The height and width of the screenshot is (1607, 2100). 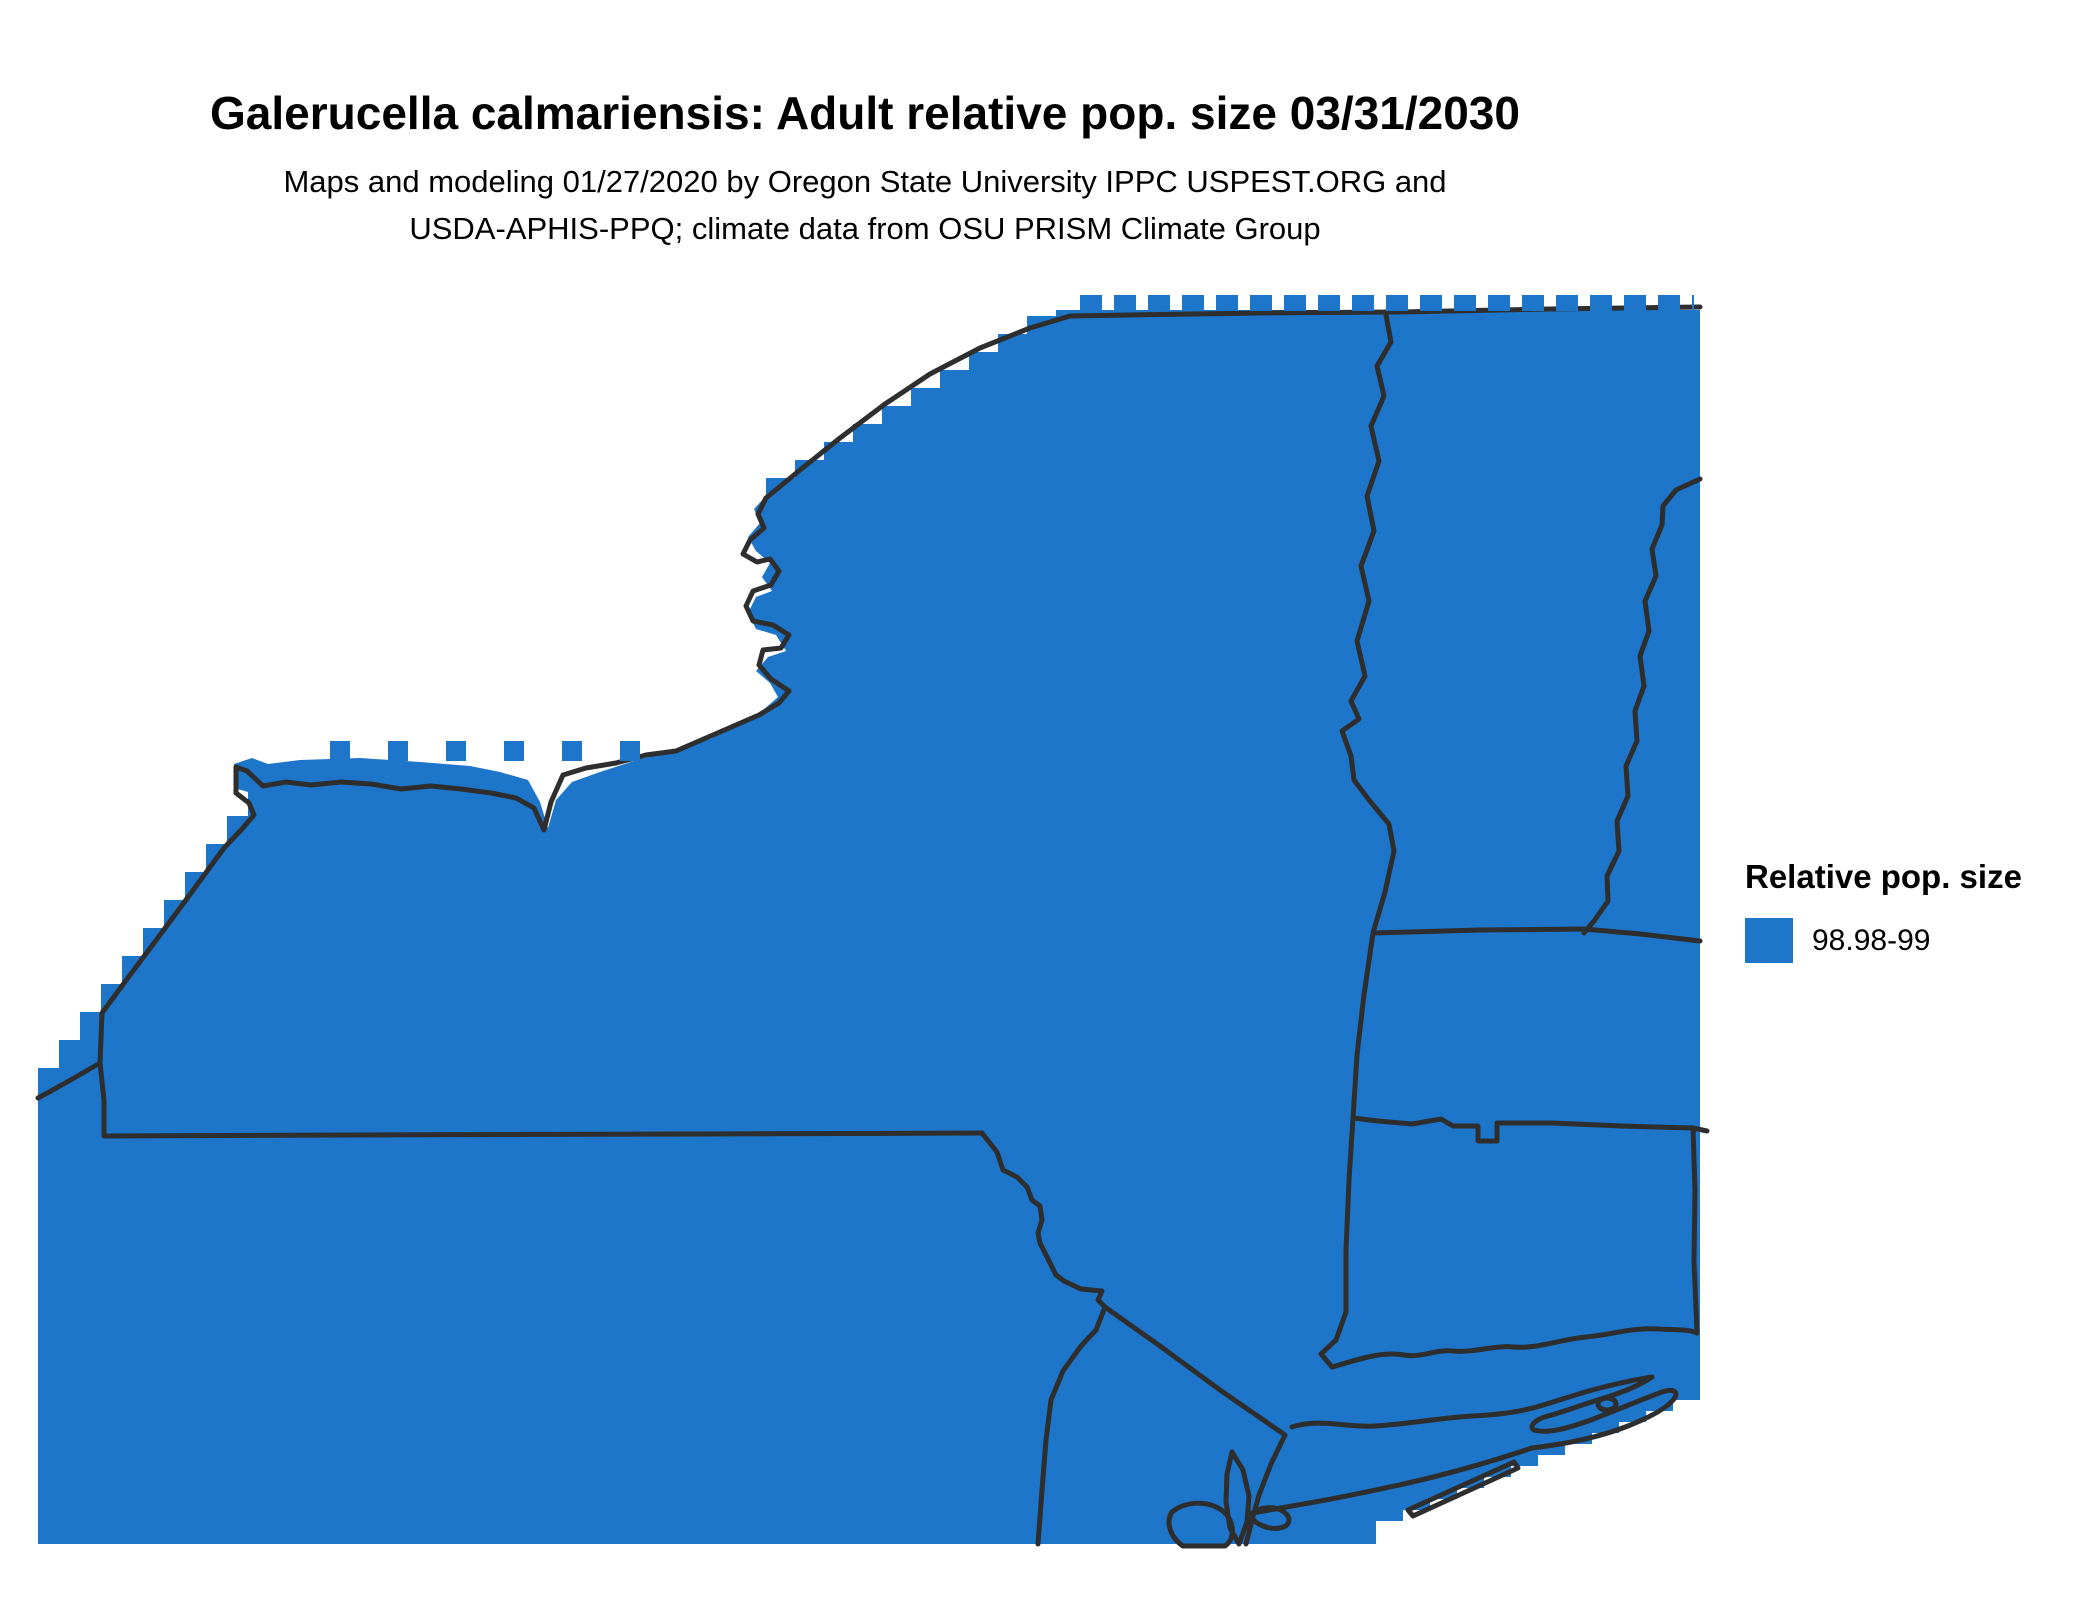 I want to click on coast-long-island-north, so click(x=1472, y=1402).